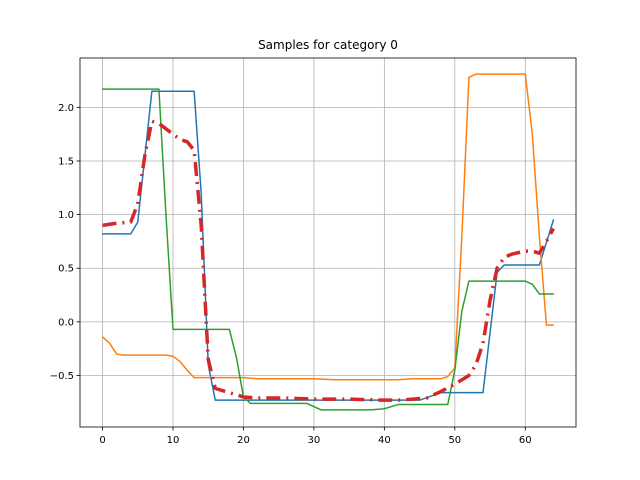  What do you see at coordinates (314, 440) in the screenshot?
I see `x-tick-label: 30` at bounding box center [314, 440].